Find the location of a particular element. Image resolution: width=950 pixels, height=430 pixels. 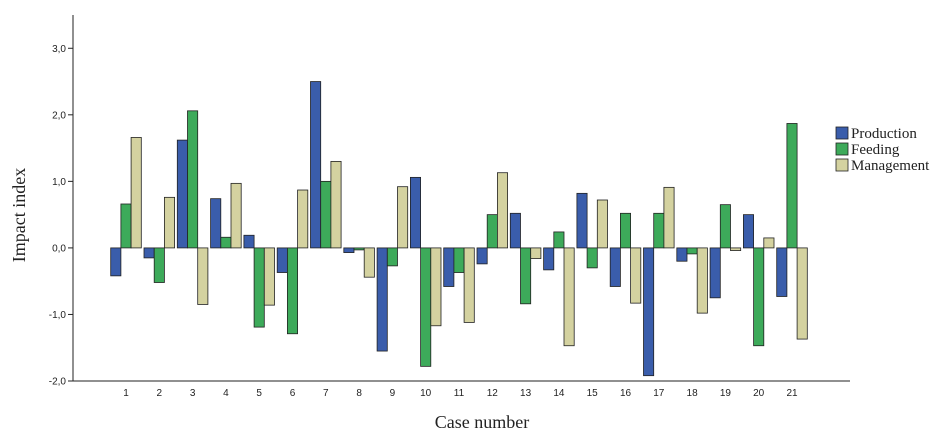

x-ticks: 1 2 3 4 5 6 7 8 9 10 11 12 13 14 15 16 17 18 19 20 21 is located at coordinates (460, 393).